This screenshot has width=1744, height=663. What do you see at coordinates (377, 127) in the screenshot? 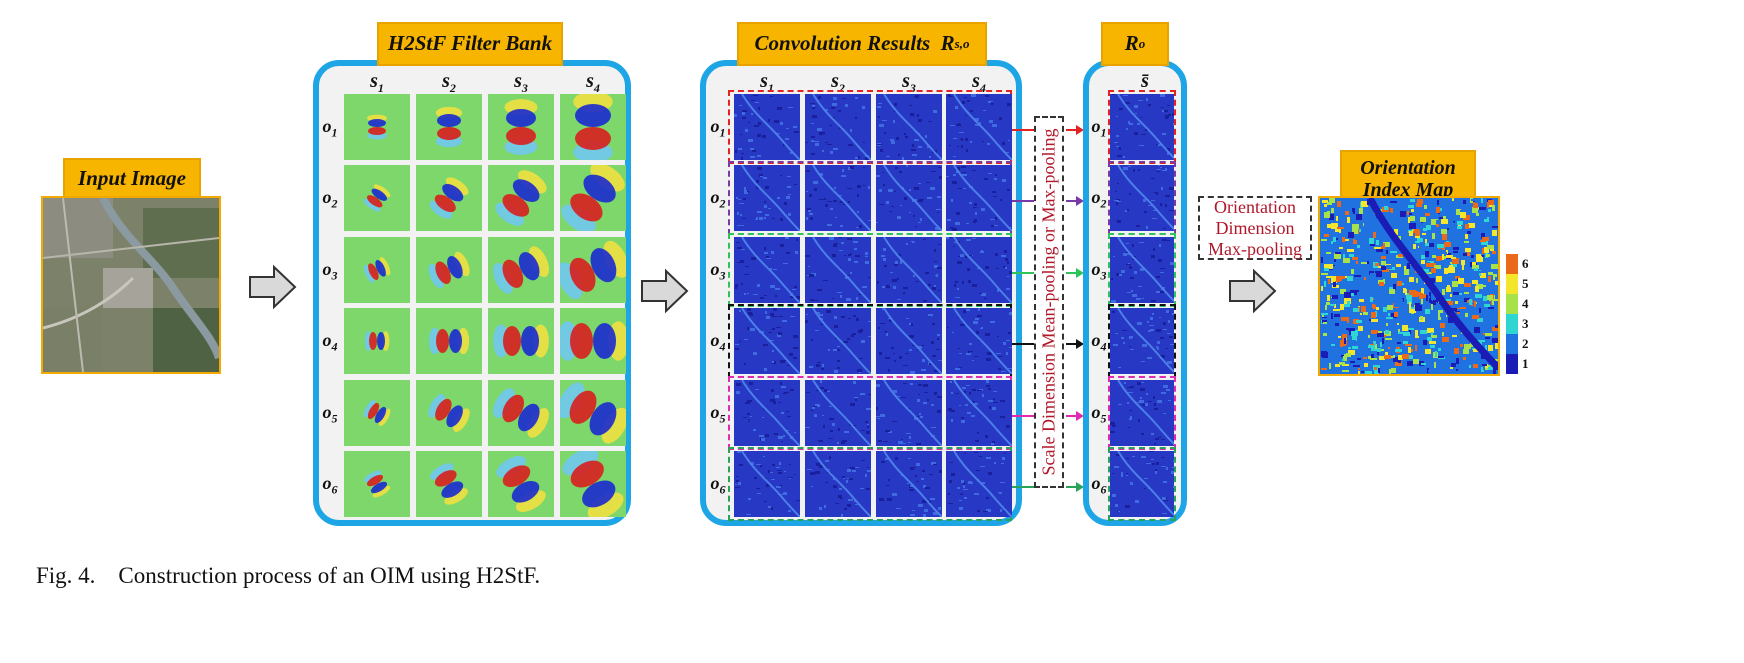
I see `filter-tile-o1-s1` at bounding box center [377, 127].